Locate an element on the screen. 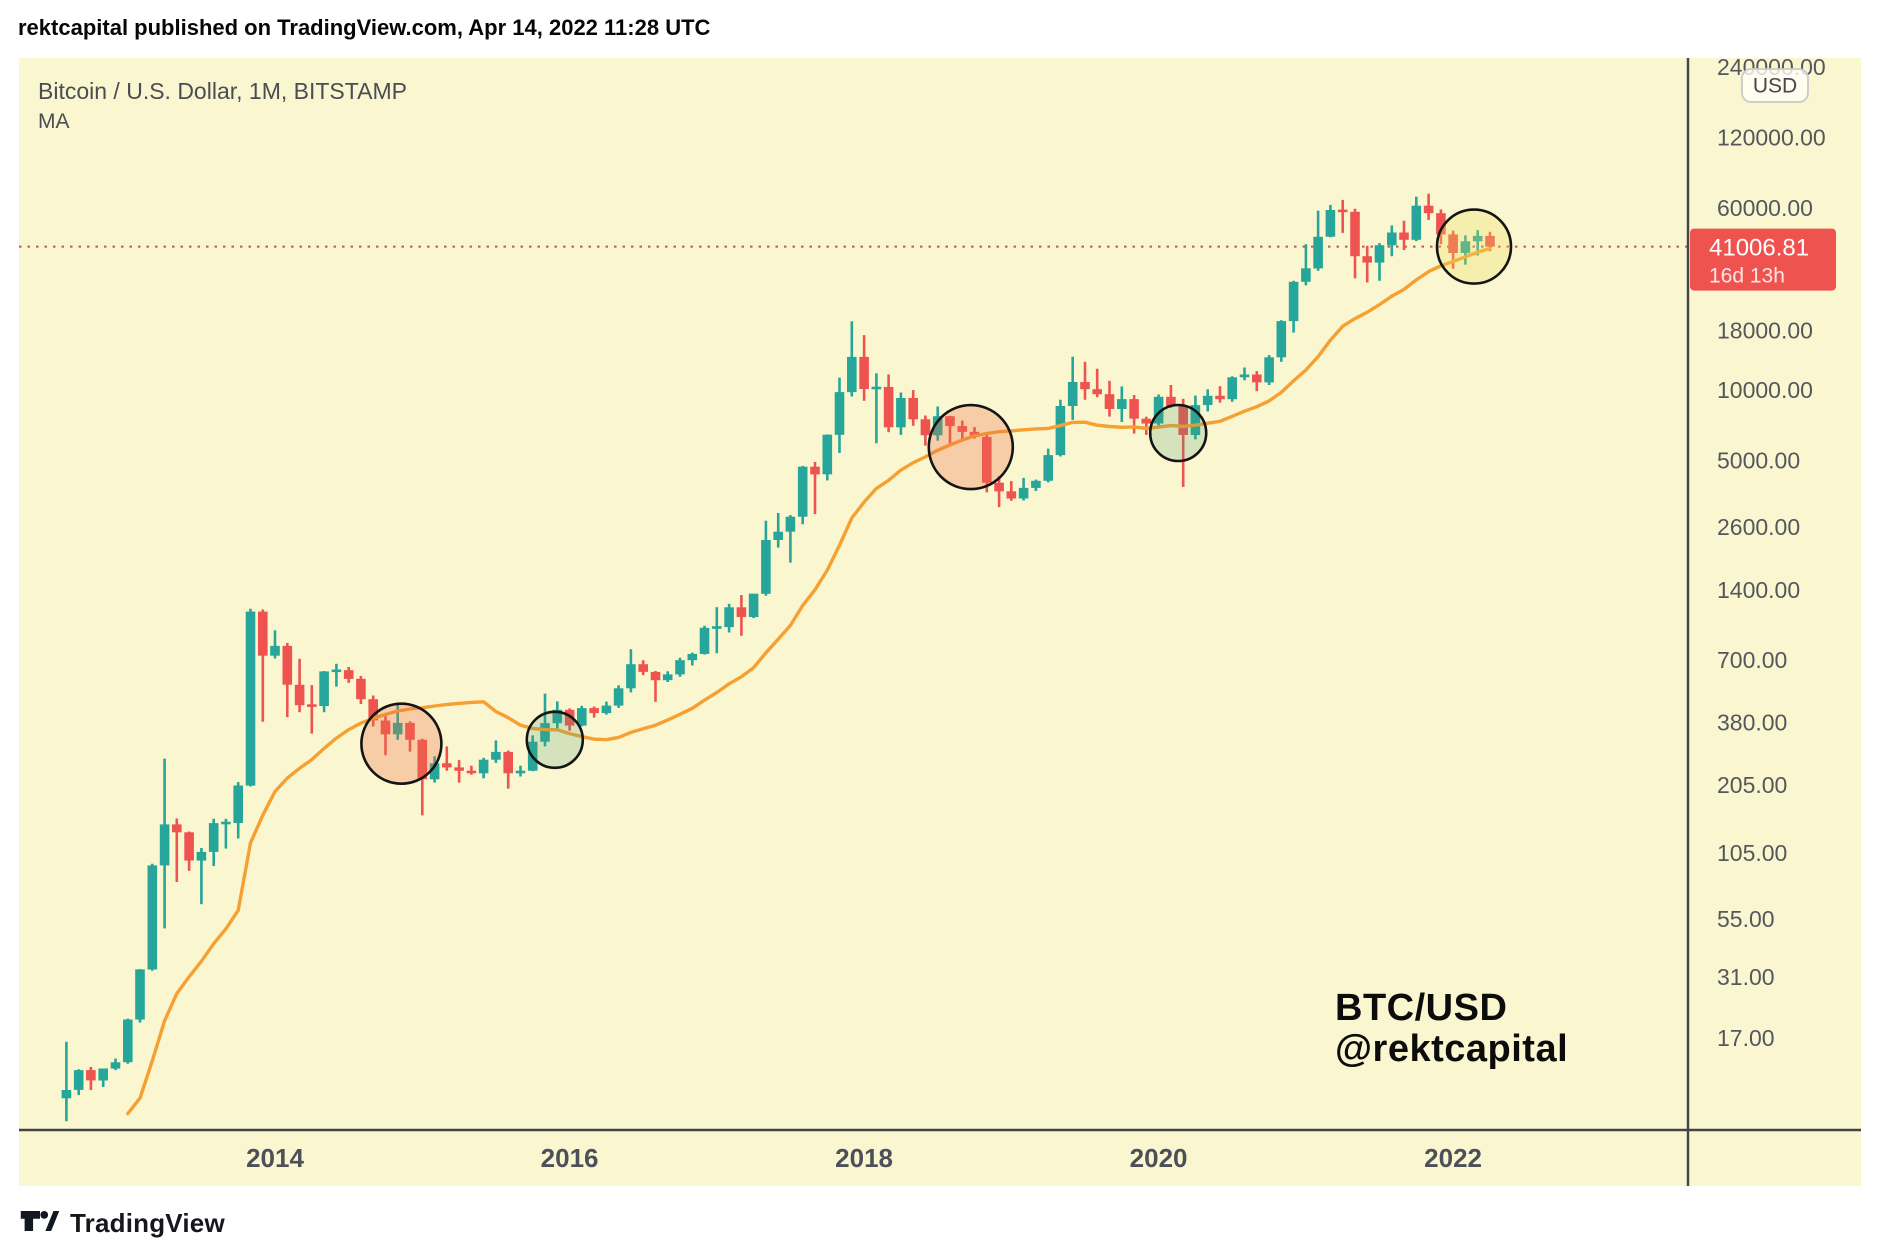 This screenshot has height=1256, width=1880. footer: TradingView is located at coordinates (122, 1223).